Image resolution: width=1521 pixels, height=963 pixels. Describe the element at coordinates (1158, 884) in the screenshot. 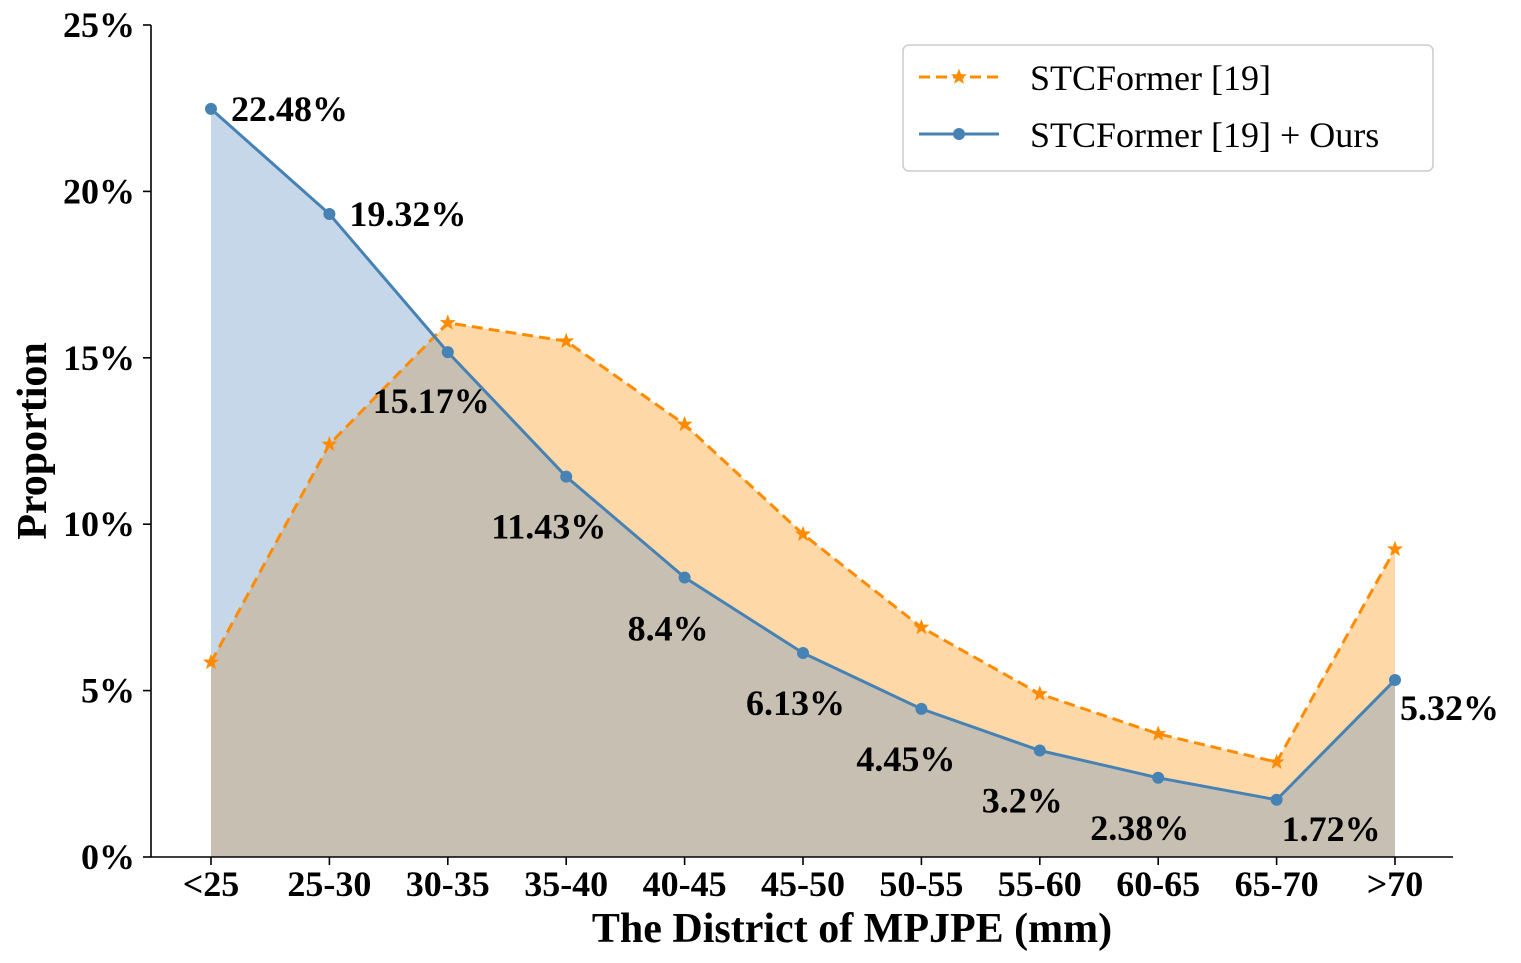

I see `x-tick-label: 60-65` at that location.